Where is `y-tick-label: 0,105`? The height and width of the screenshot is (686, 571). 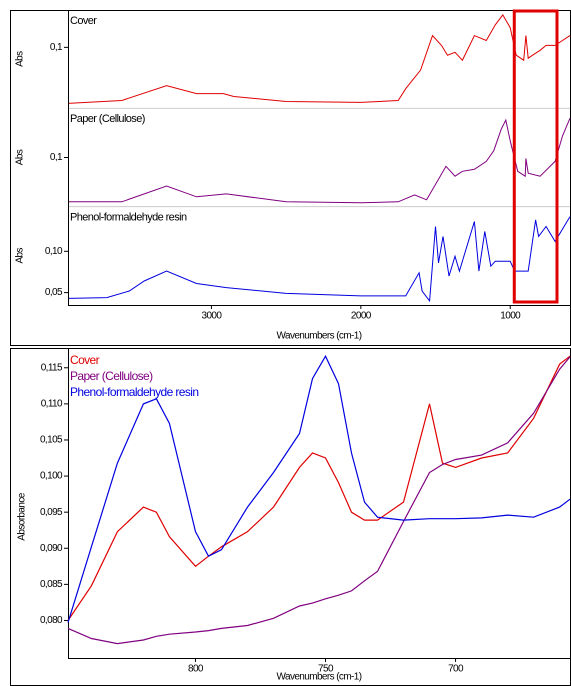
y-tick-label: 0,105 is located at coordinates (51, 440).